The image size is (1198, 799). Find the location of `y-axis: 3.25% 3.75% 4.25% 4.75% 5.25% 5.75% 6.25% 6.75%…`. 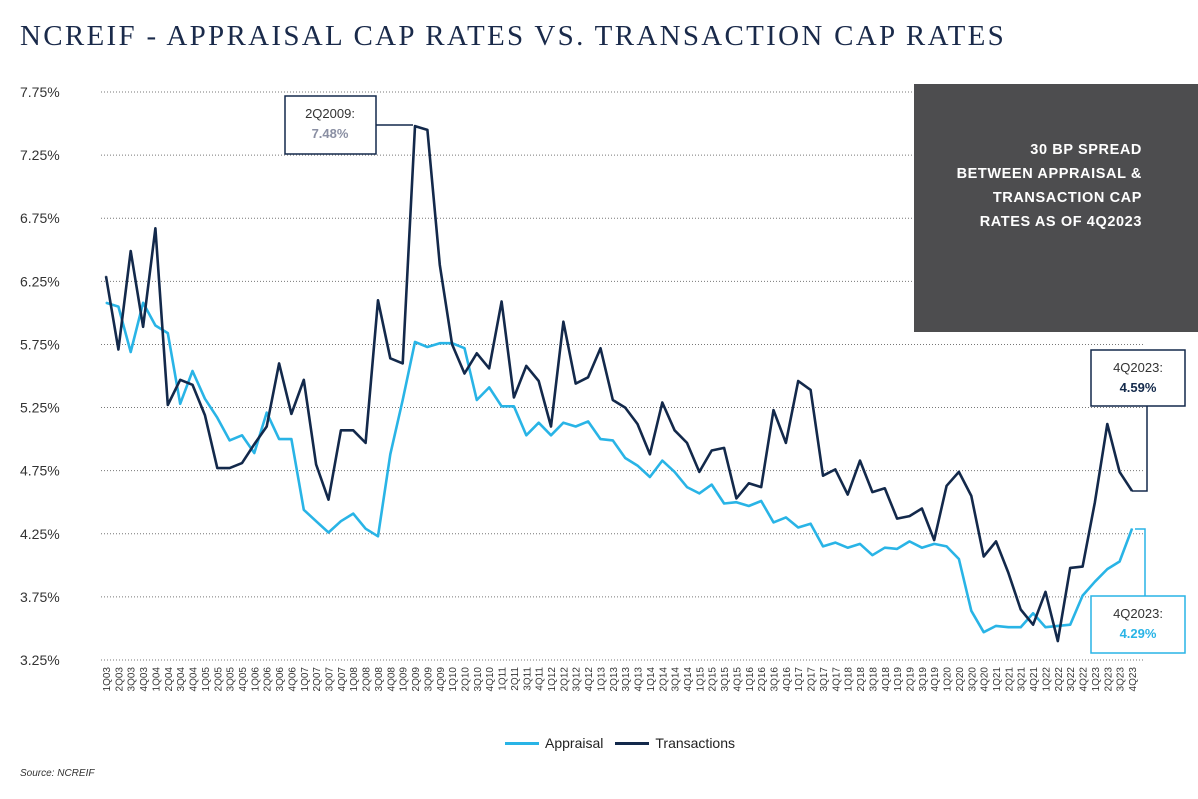

y-axis: 3.25% 3.75% 4.25% 4.75% 5.25% 5.75% 6.25% 6.75%… is located at coordinates (40, 376).